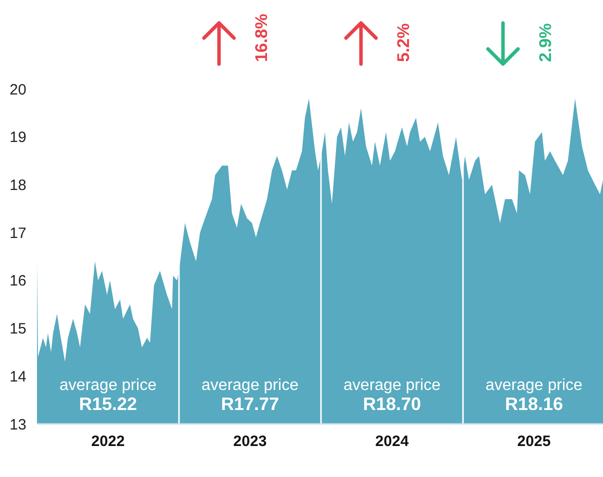 This screenshot has height=477, width=603. What do you see at coordinates (18, 185) in the screenshot?
I see `y-tick-label: 18` at bounding box center [18, 185].